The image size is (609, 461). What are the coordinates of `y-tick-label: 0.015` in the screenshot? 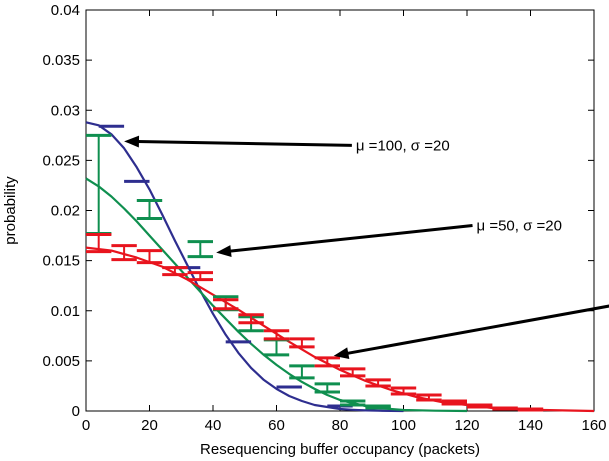 It's located at (61, 261).